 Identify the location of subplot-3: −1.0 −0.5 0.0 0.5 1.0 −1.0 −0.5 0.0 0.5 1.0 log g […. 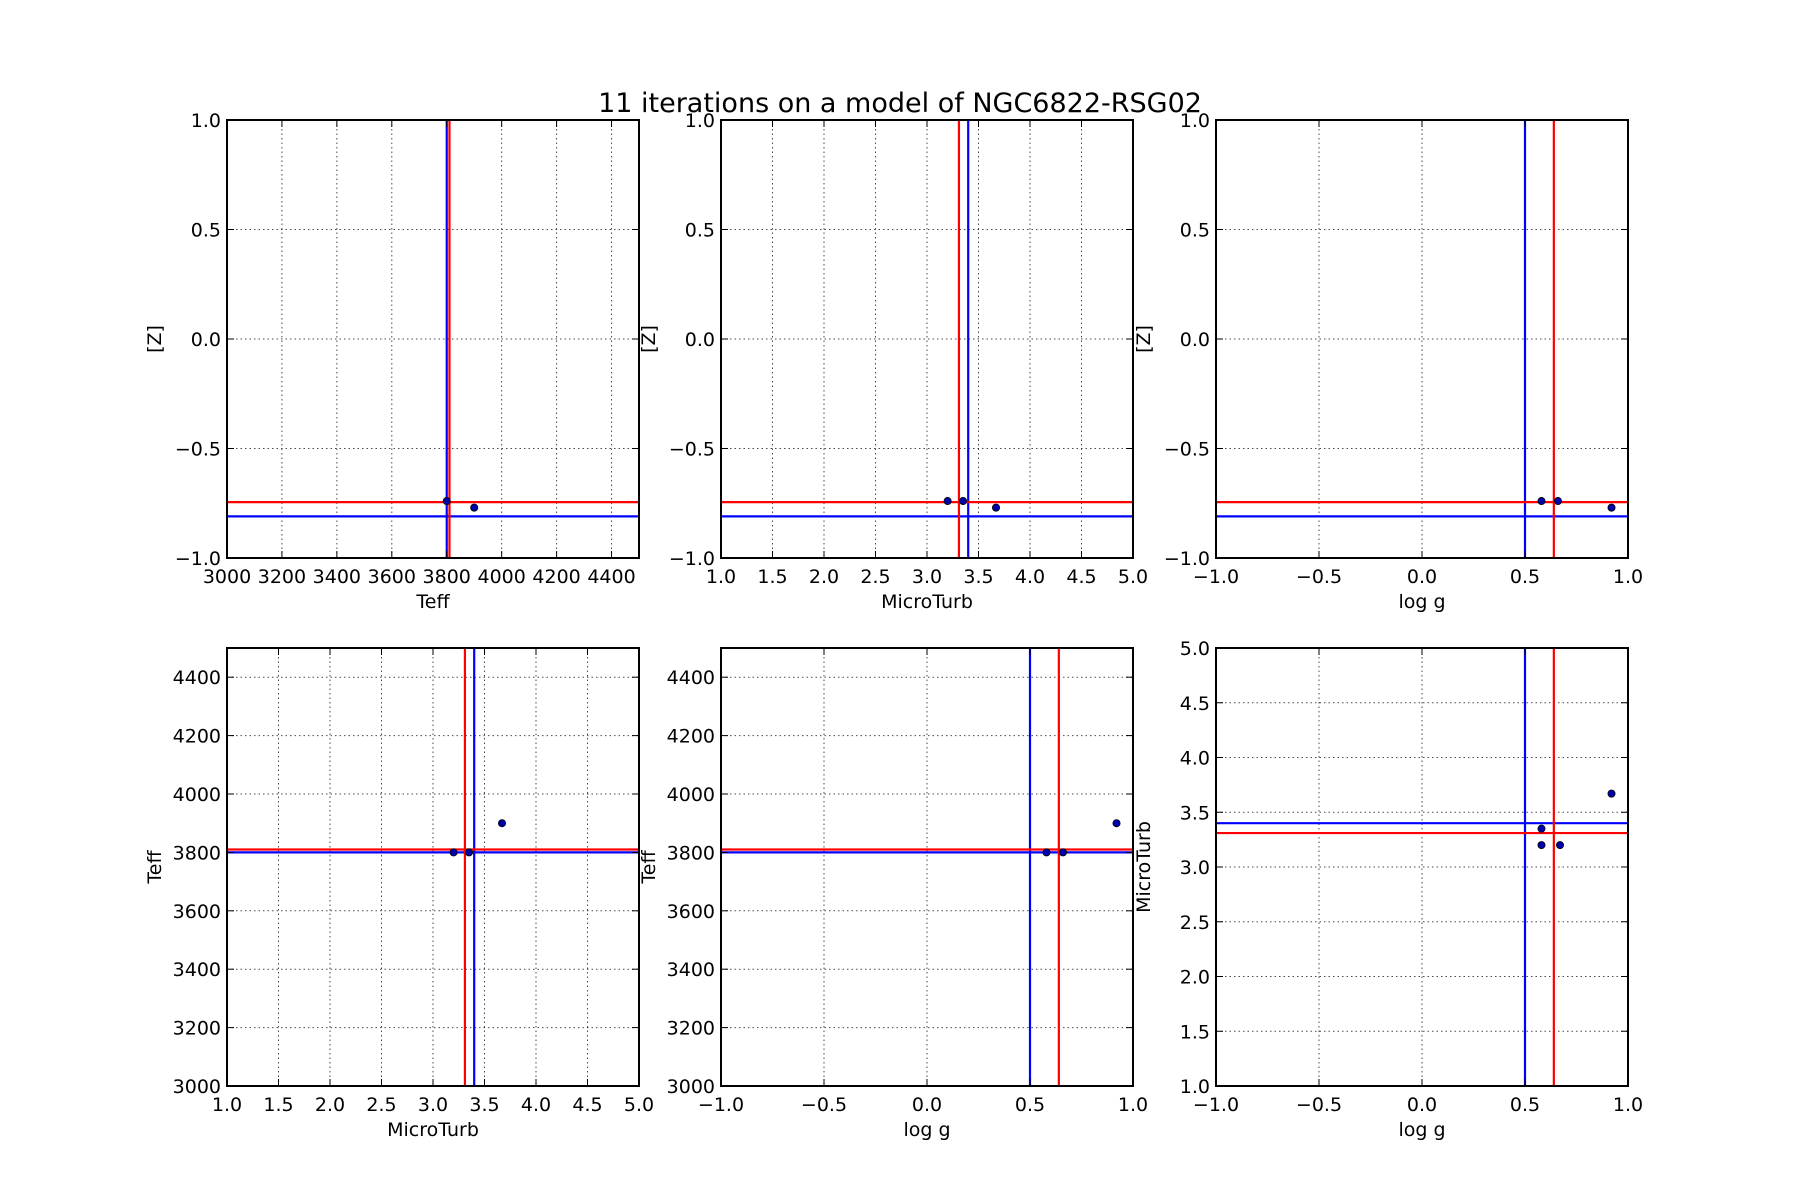
(1388, 361).